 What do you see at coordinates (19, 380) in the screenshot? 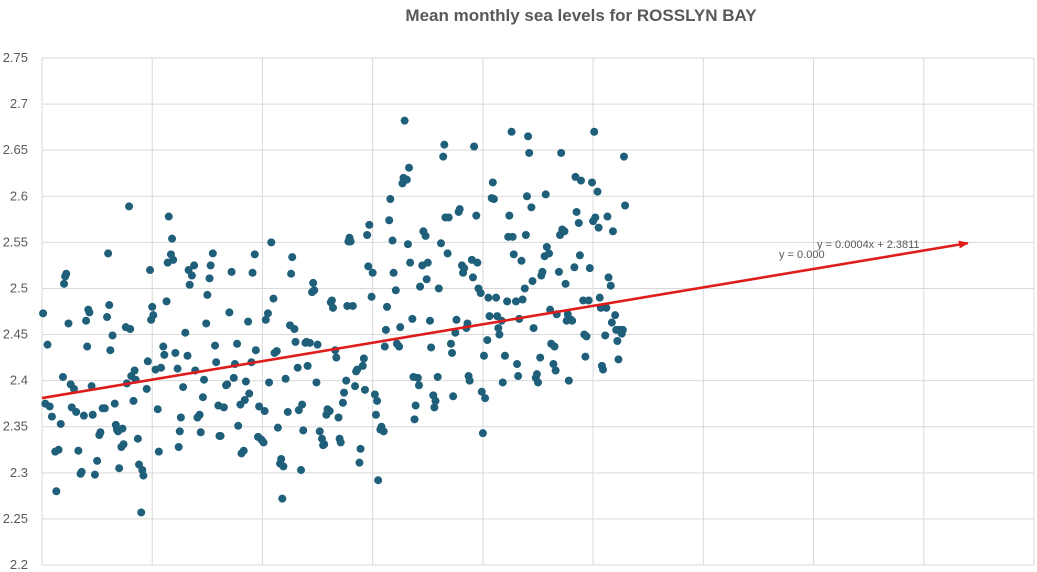
I see `y-tick-label: 2.4` at bounding box center [19, 380].